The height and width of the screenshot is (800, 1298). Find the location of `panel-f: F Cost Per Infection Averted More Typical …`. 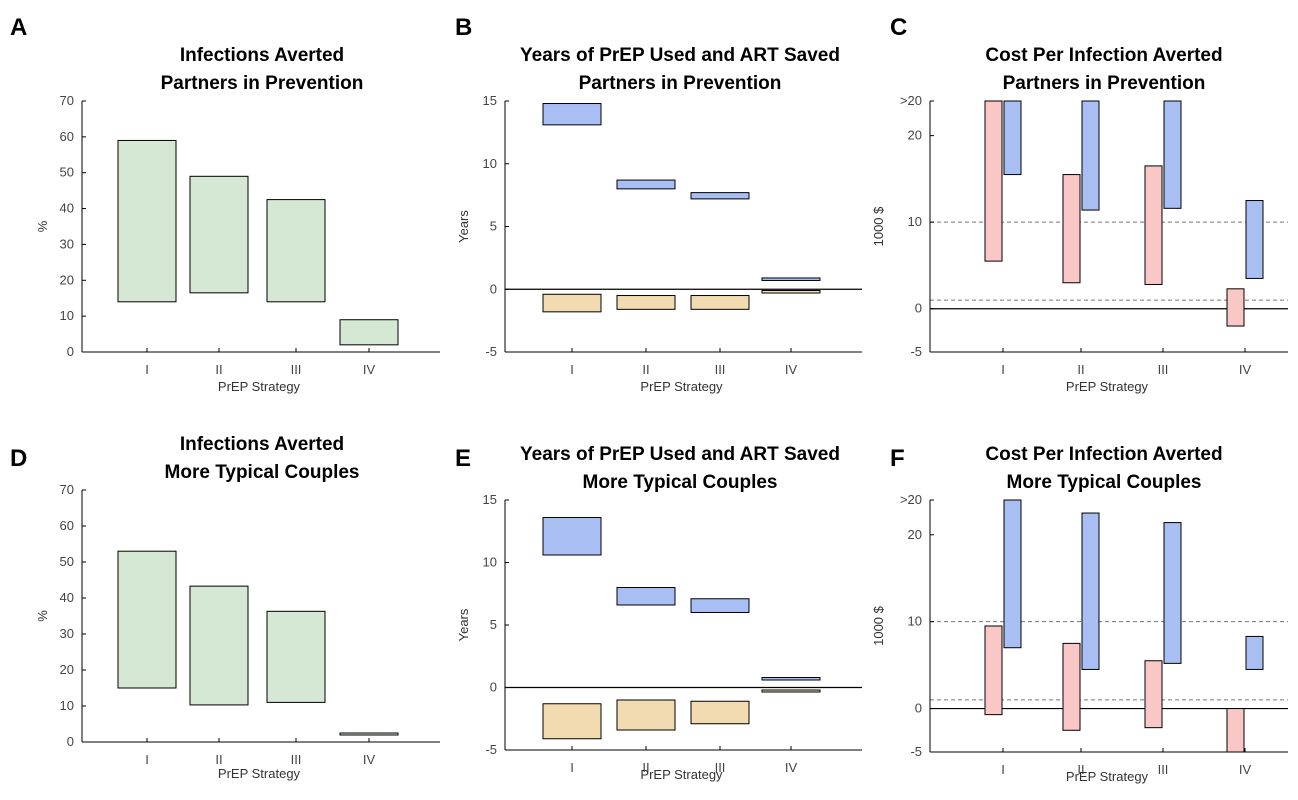

panel-f: F Cost Per Infection Averted More Typical … is located at coordinates (1079, 614).